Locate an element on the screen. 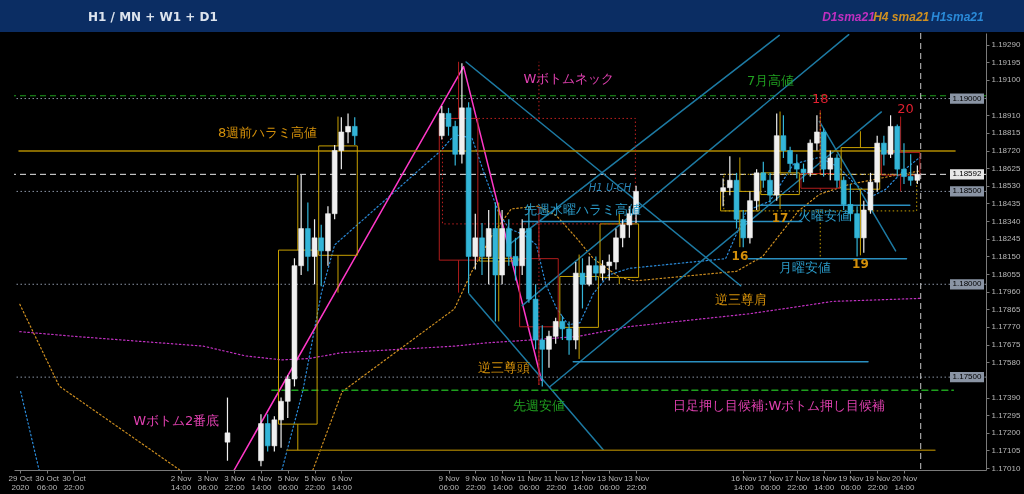  annotation: Wボトムネック is located at coordinates (569, 78).